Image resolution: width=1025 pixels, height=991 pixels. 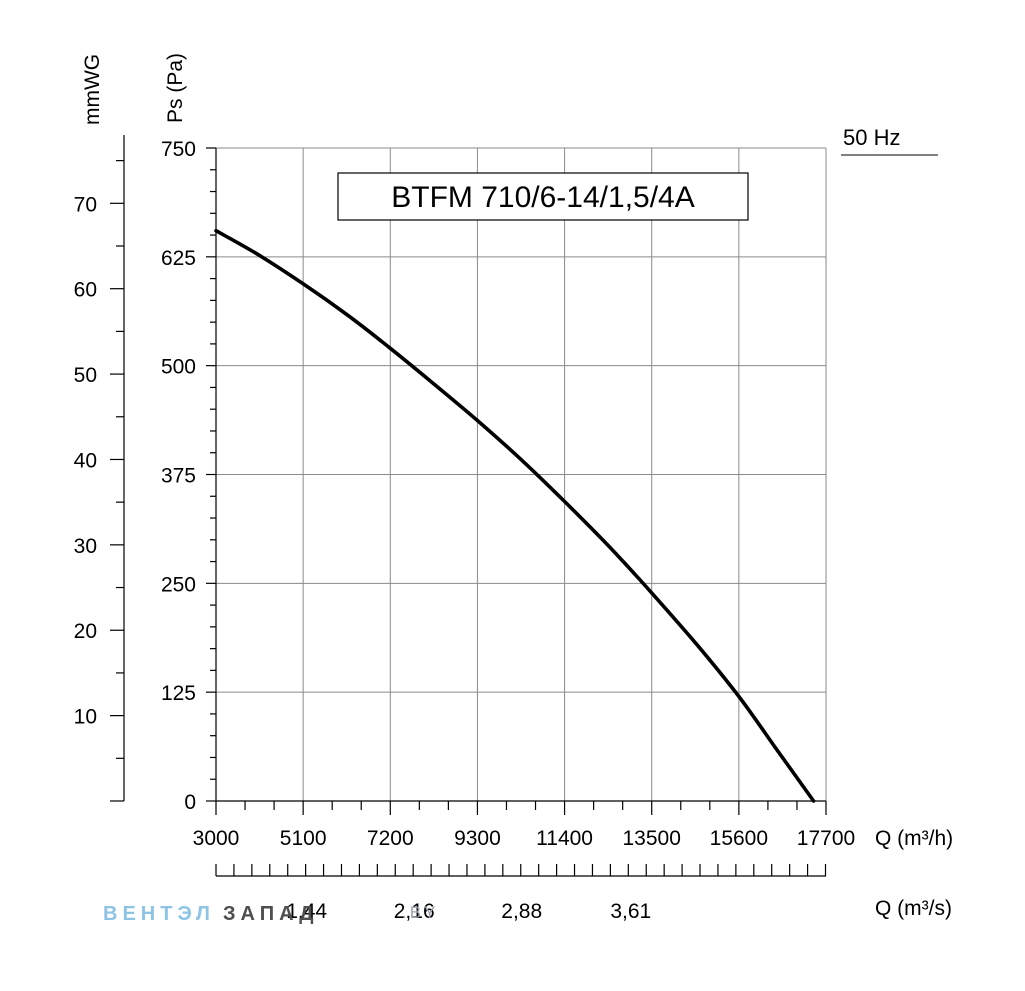 I want to click on watermark: ВЕНТЭЛ ЗАПАД .BY, so click(x=270, y=914).